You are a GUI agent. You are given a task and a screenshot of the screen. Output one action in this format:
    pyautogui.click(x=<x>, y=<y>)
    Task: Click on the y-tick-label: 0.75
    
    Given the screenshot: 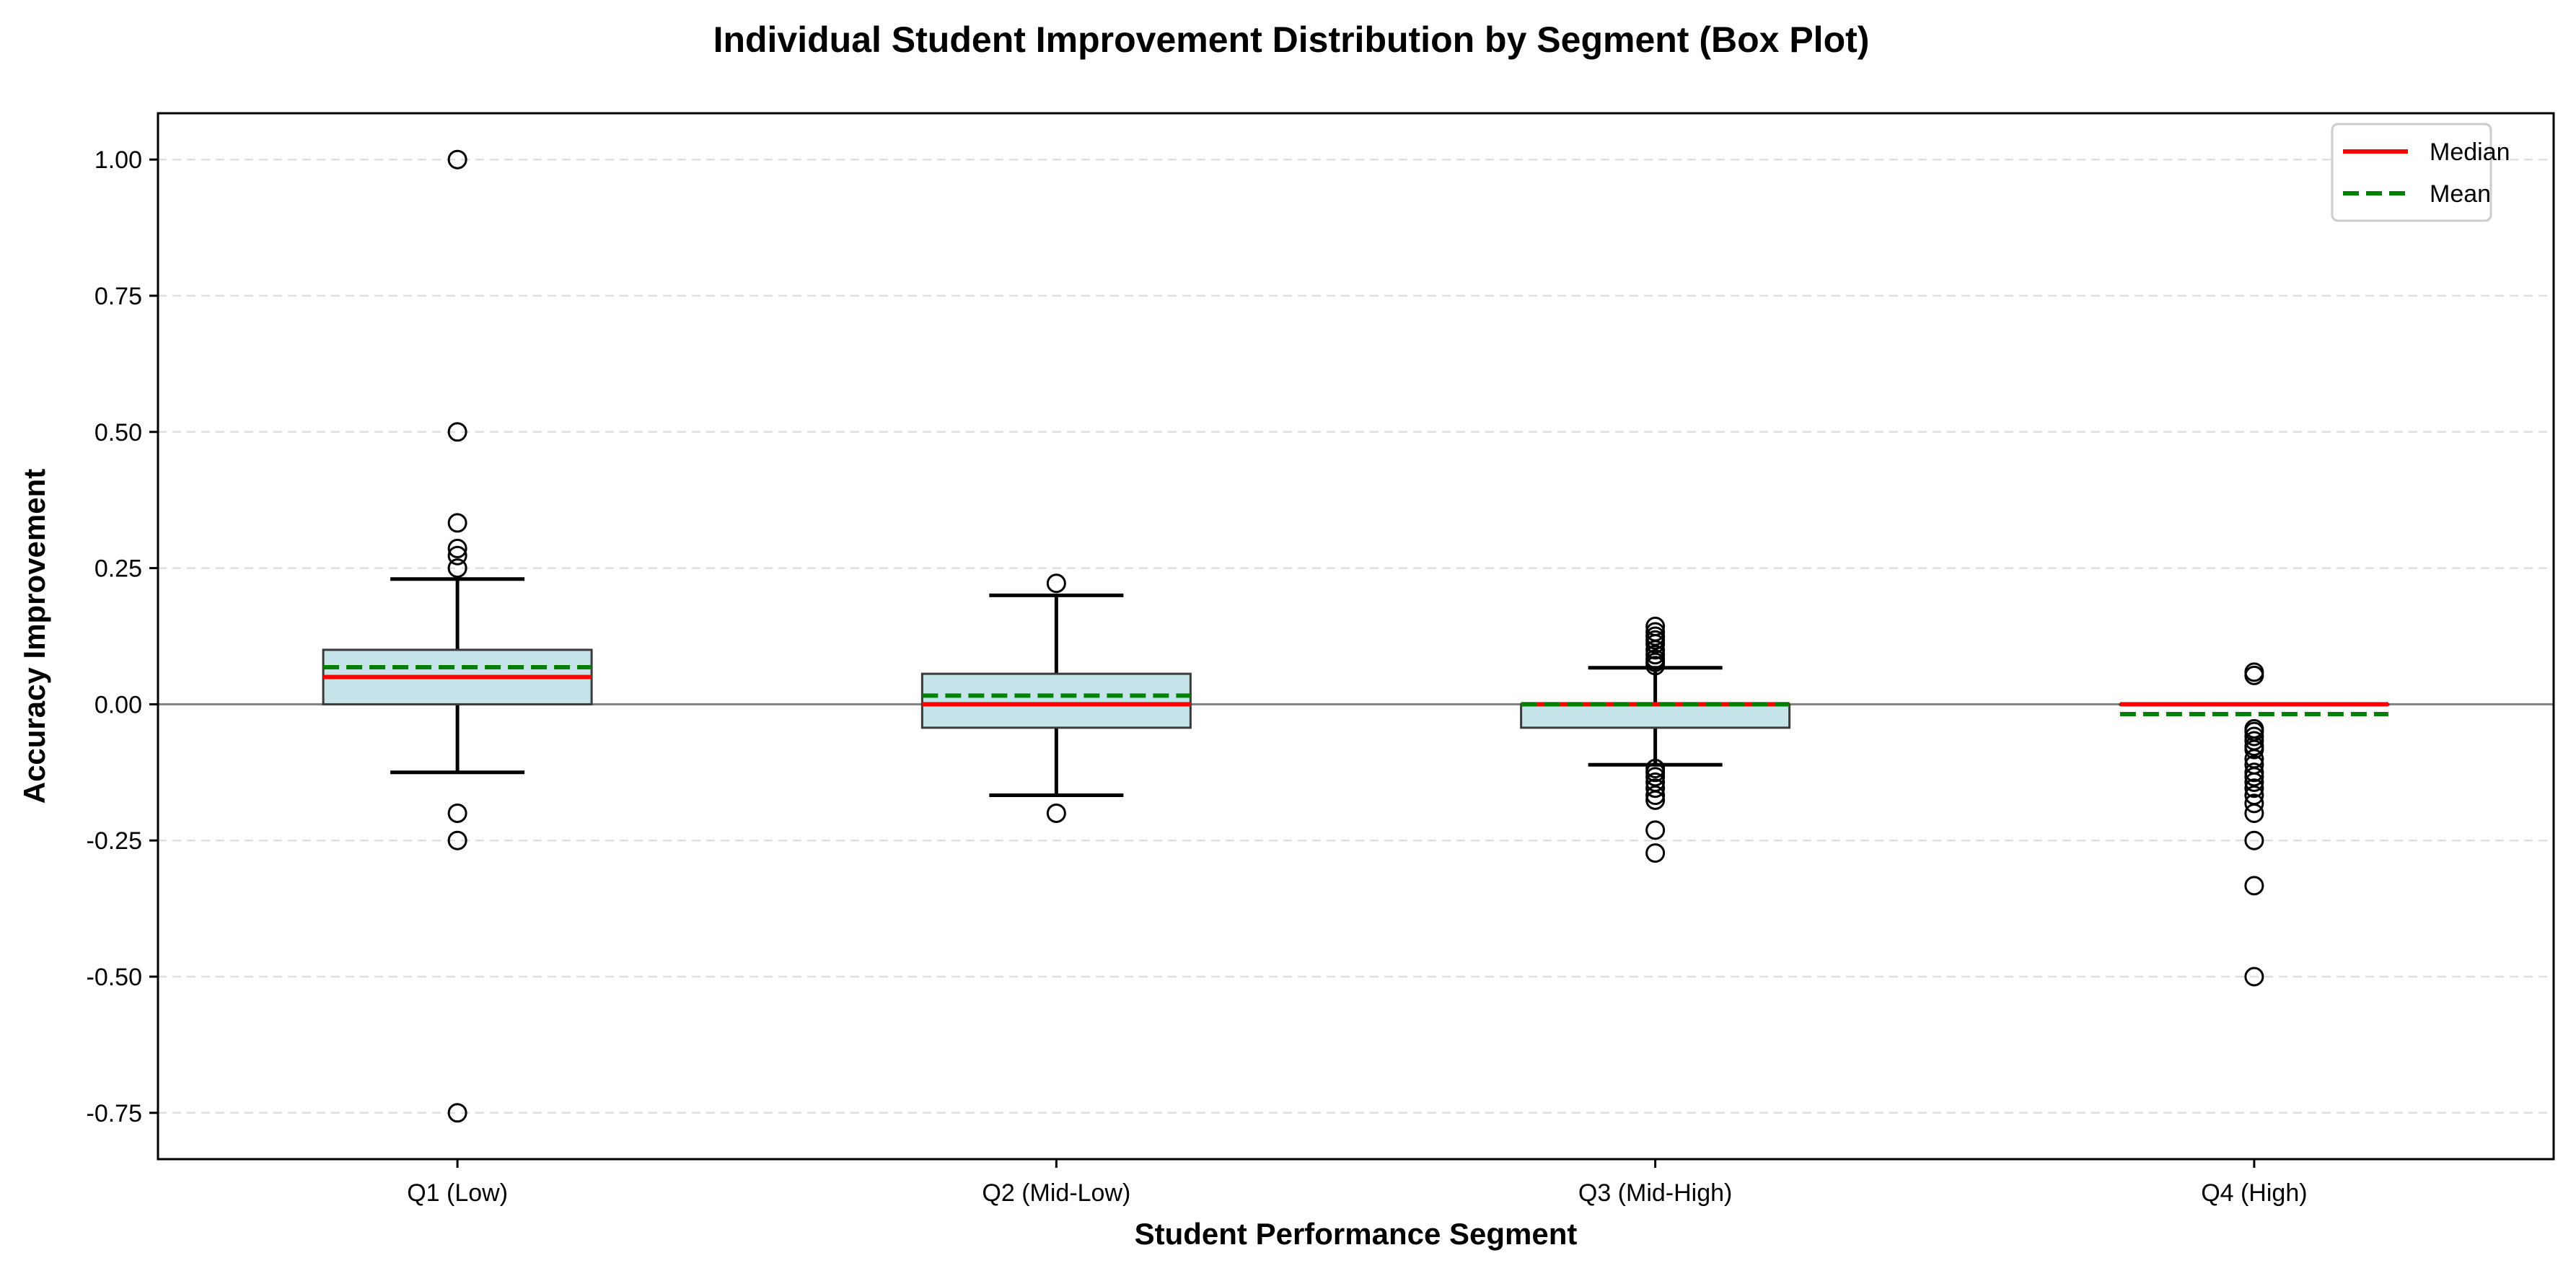 What is the action you would take?
    pyautogui.click(x=118, y=296)
    